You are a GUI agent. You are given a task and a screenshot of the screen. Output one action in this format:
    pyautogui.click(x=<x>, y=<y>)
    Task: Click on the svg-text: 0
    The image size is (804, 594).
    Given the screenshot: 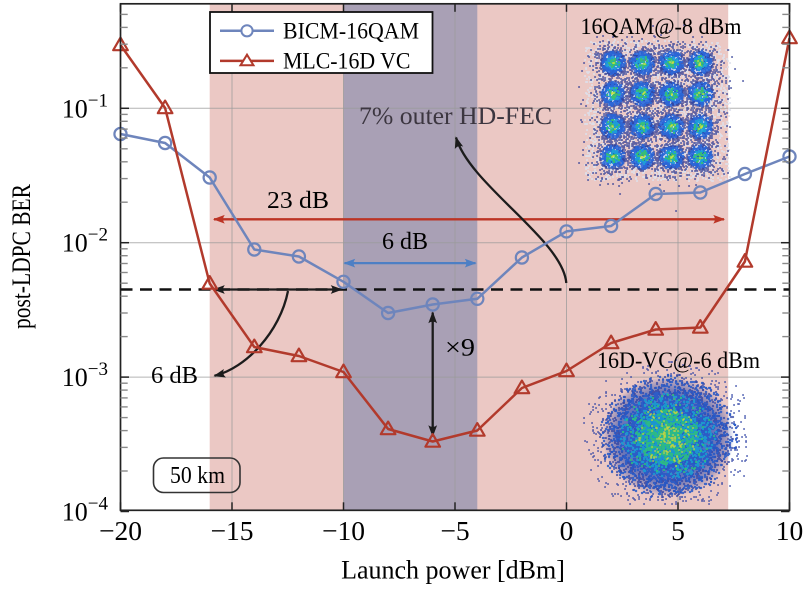 What is the action you would take?
    pyautogui.click(x=567, y=530)
    